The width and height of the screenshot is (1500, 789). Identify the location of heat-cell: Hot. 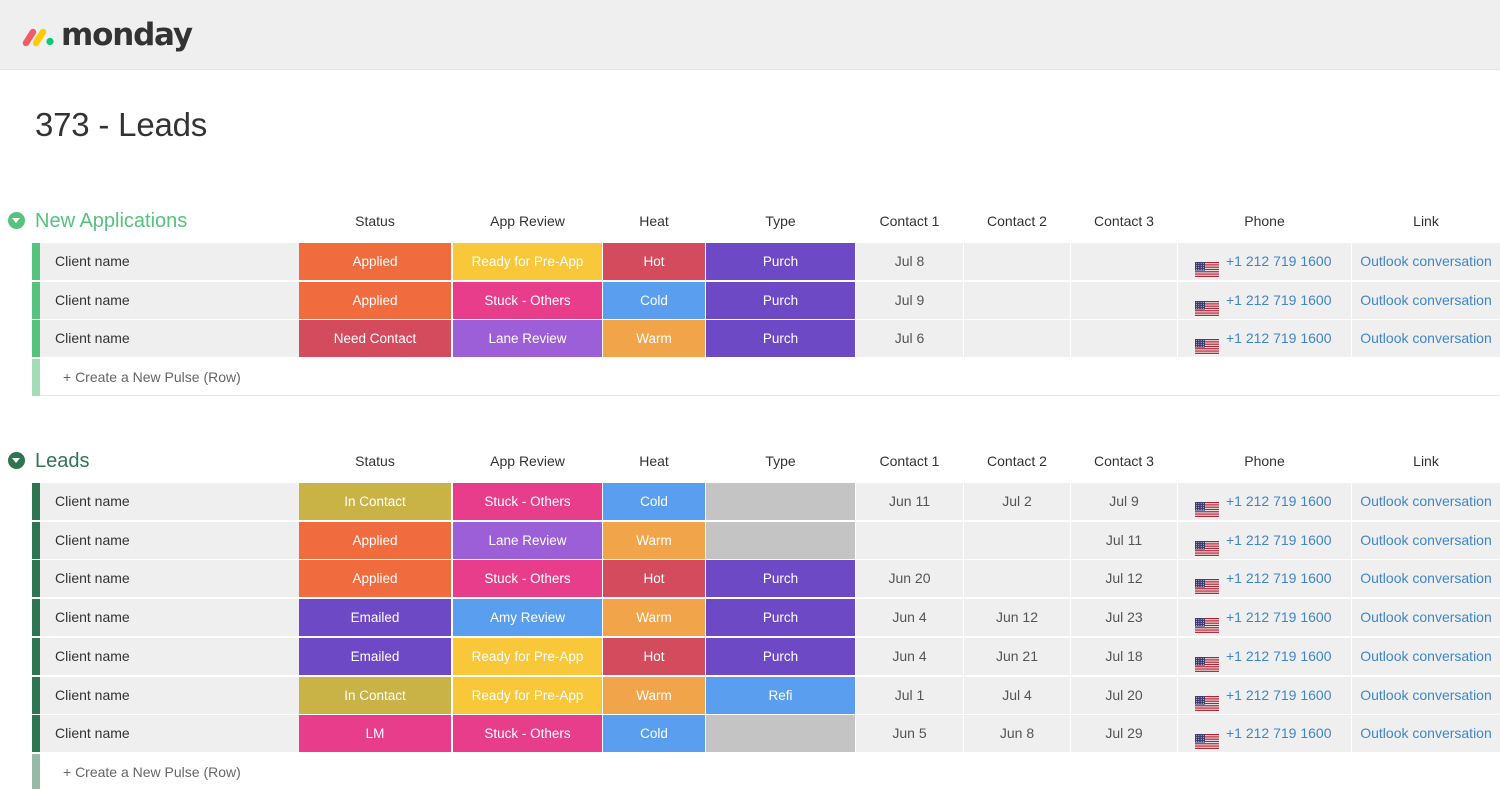
(654, 579).